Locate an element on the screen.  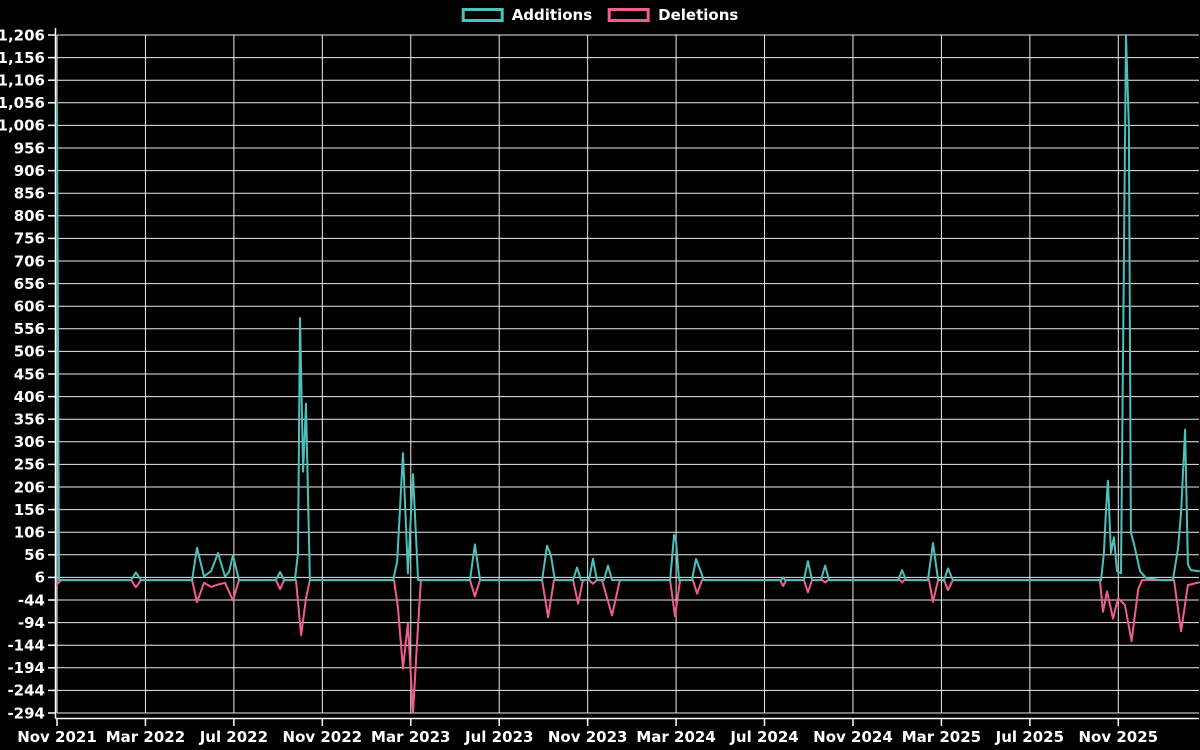
y-tick-label: 406 is located at coordinates (29, 397).